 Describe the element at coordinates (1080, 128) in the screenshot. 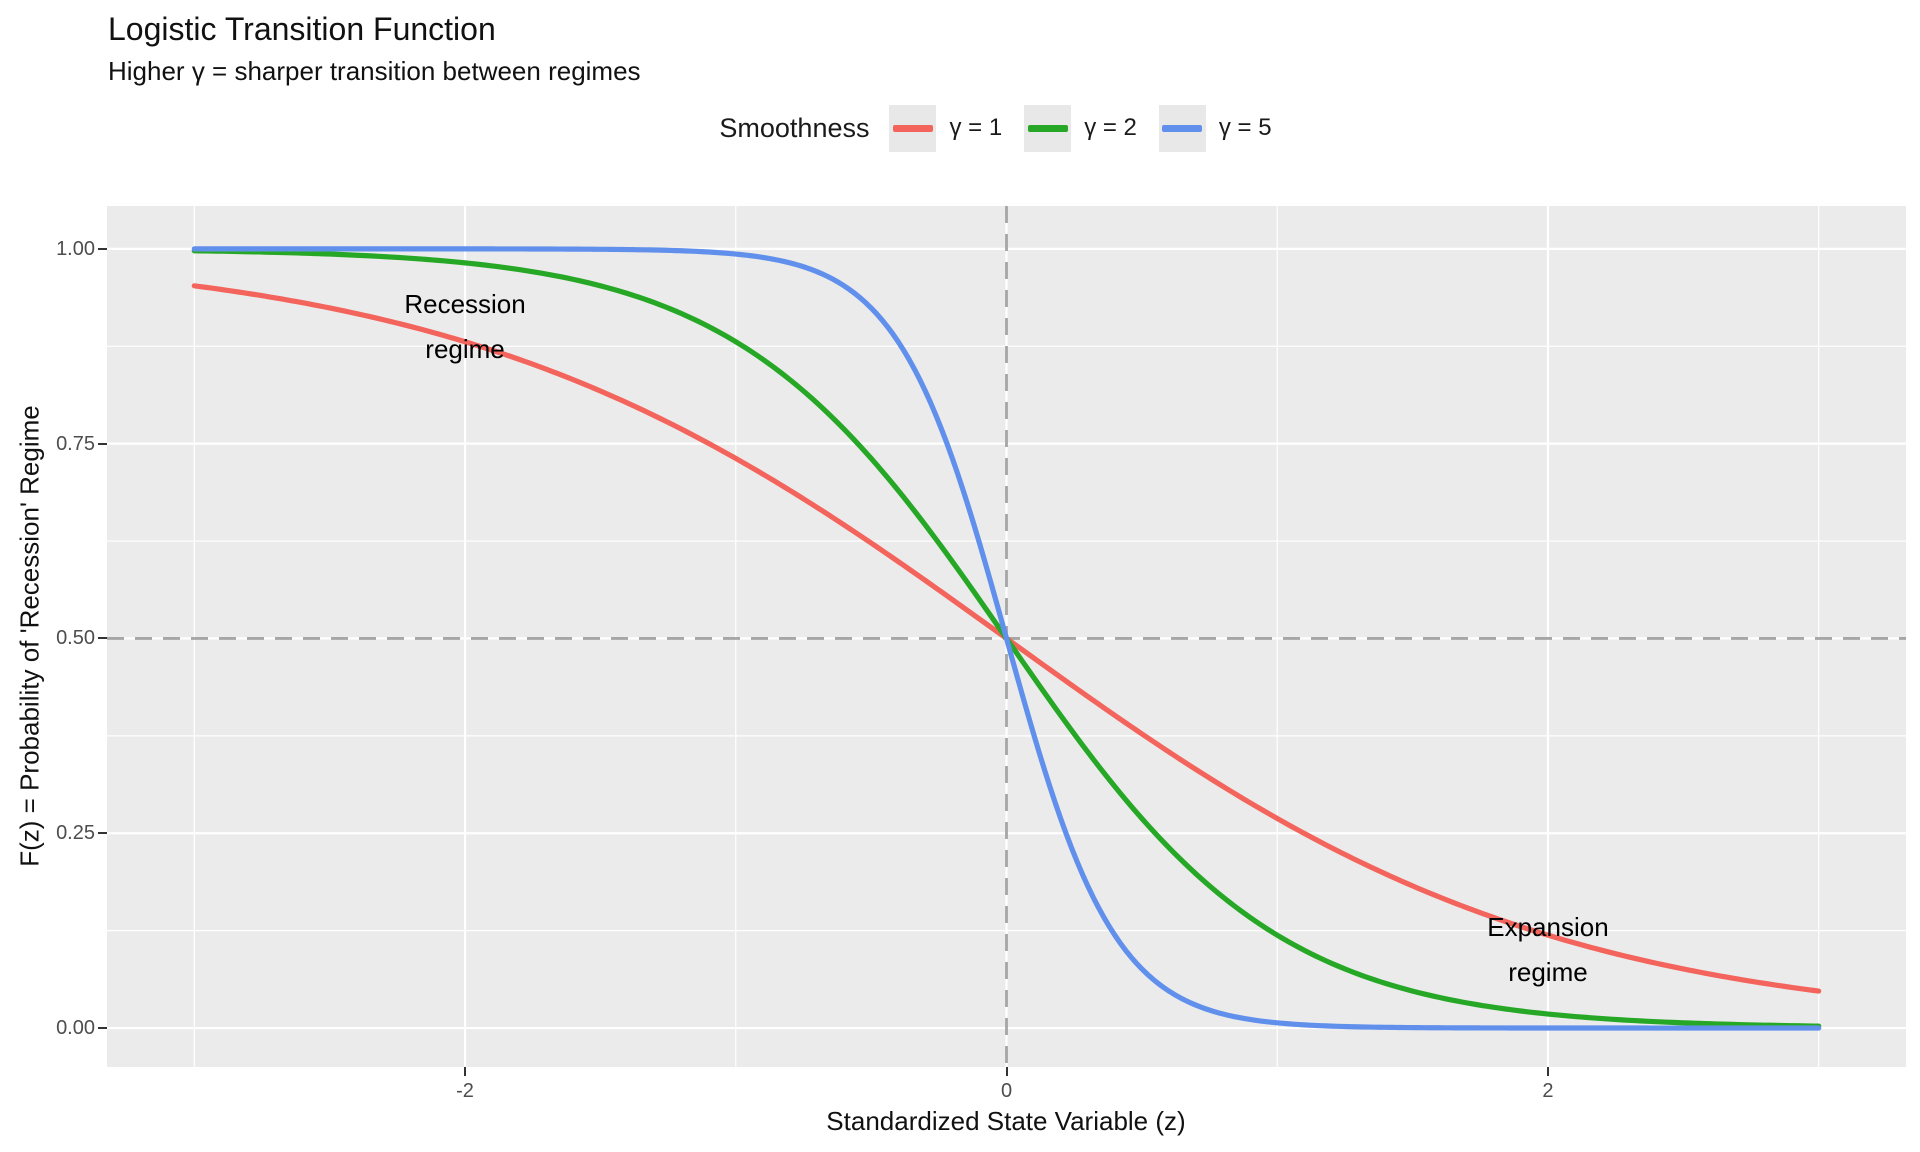

I see `legend-entry: γ = 2` at that location.